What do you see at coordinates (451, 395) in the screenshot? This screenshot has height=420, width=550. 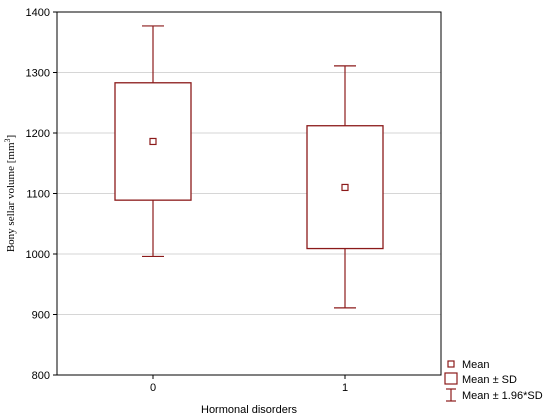 I see `legend-whisker-icon` at bounding box center [451, 395].